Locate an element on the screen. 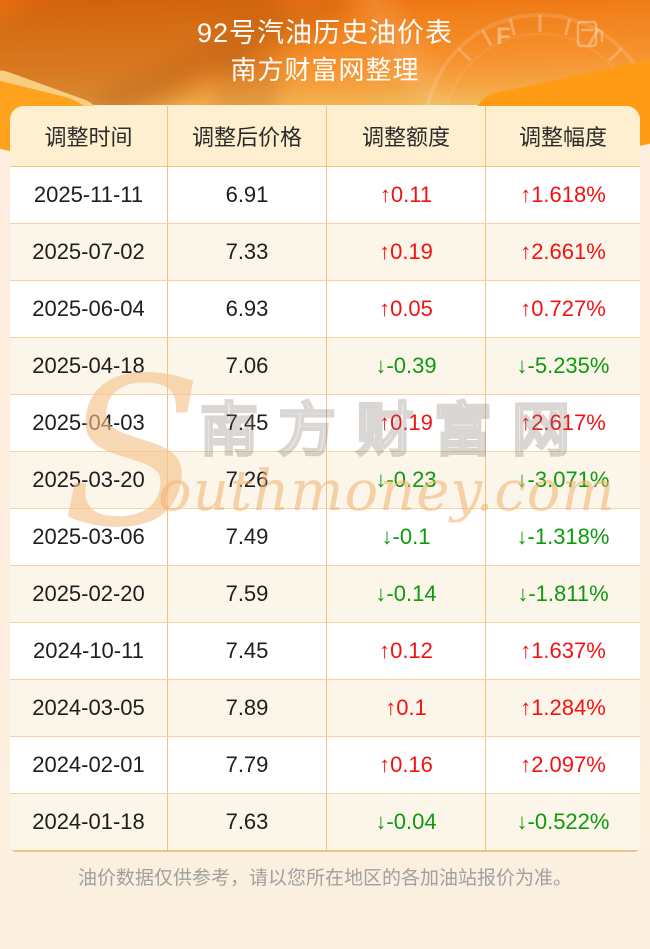 This screenshot has width=650, height=949. cell-adjust-date: 2025-02-20 is located at coordinates (89, 594).